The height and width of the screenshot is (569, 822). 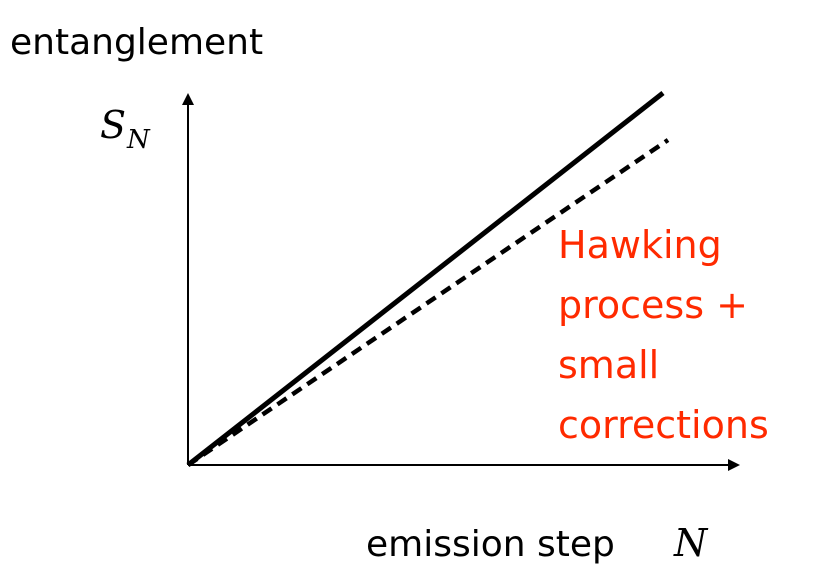 What do you see at coordinates (113, 125) in the screenshot?
I see `y-axis-symbol: S` at bounding box center [113, 125].